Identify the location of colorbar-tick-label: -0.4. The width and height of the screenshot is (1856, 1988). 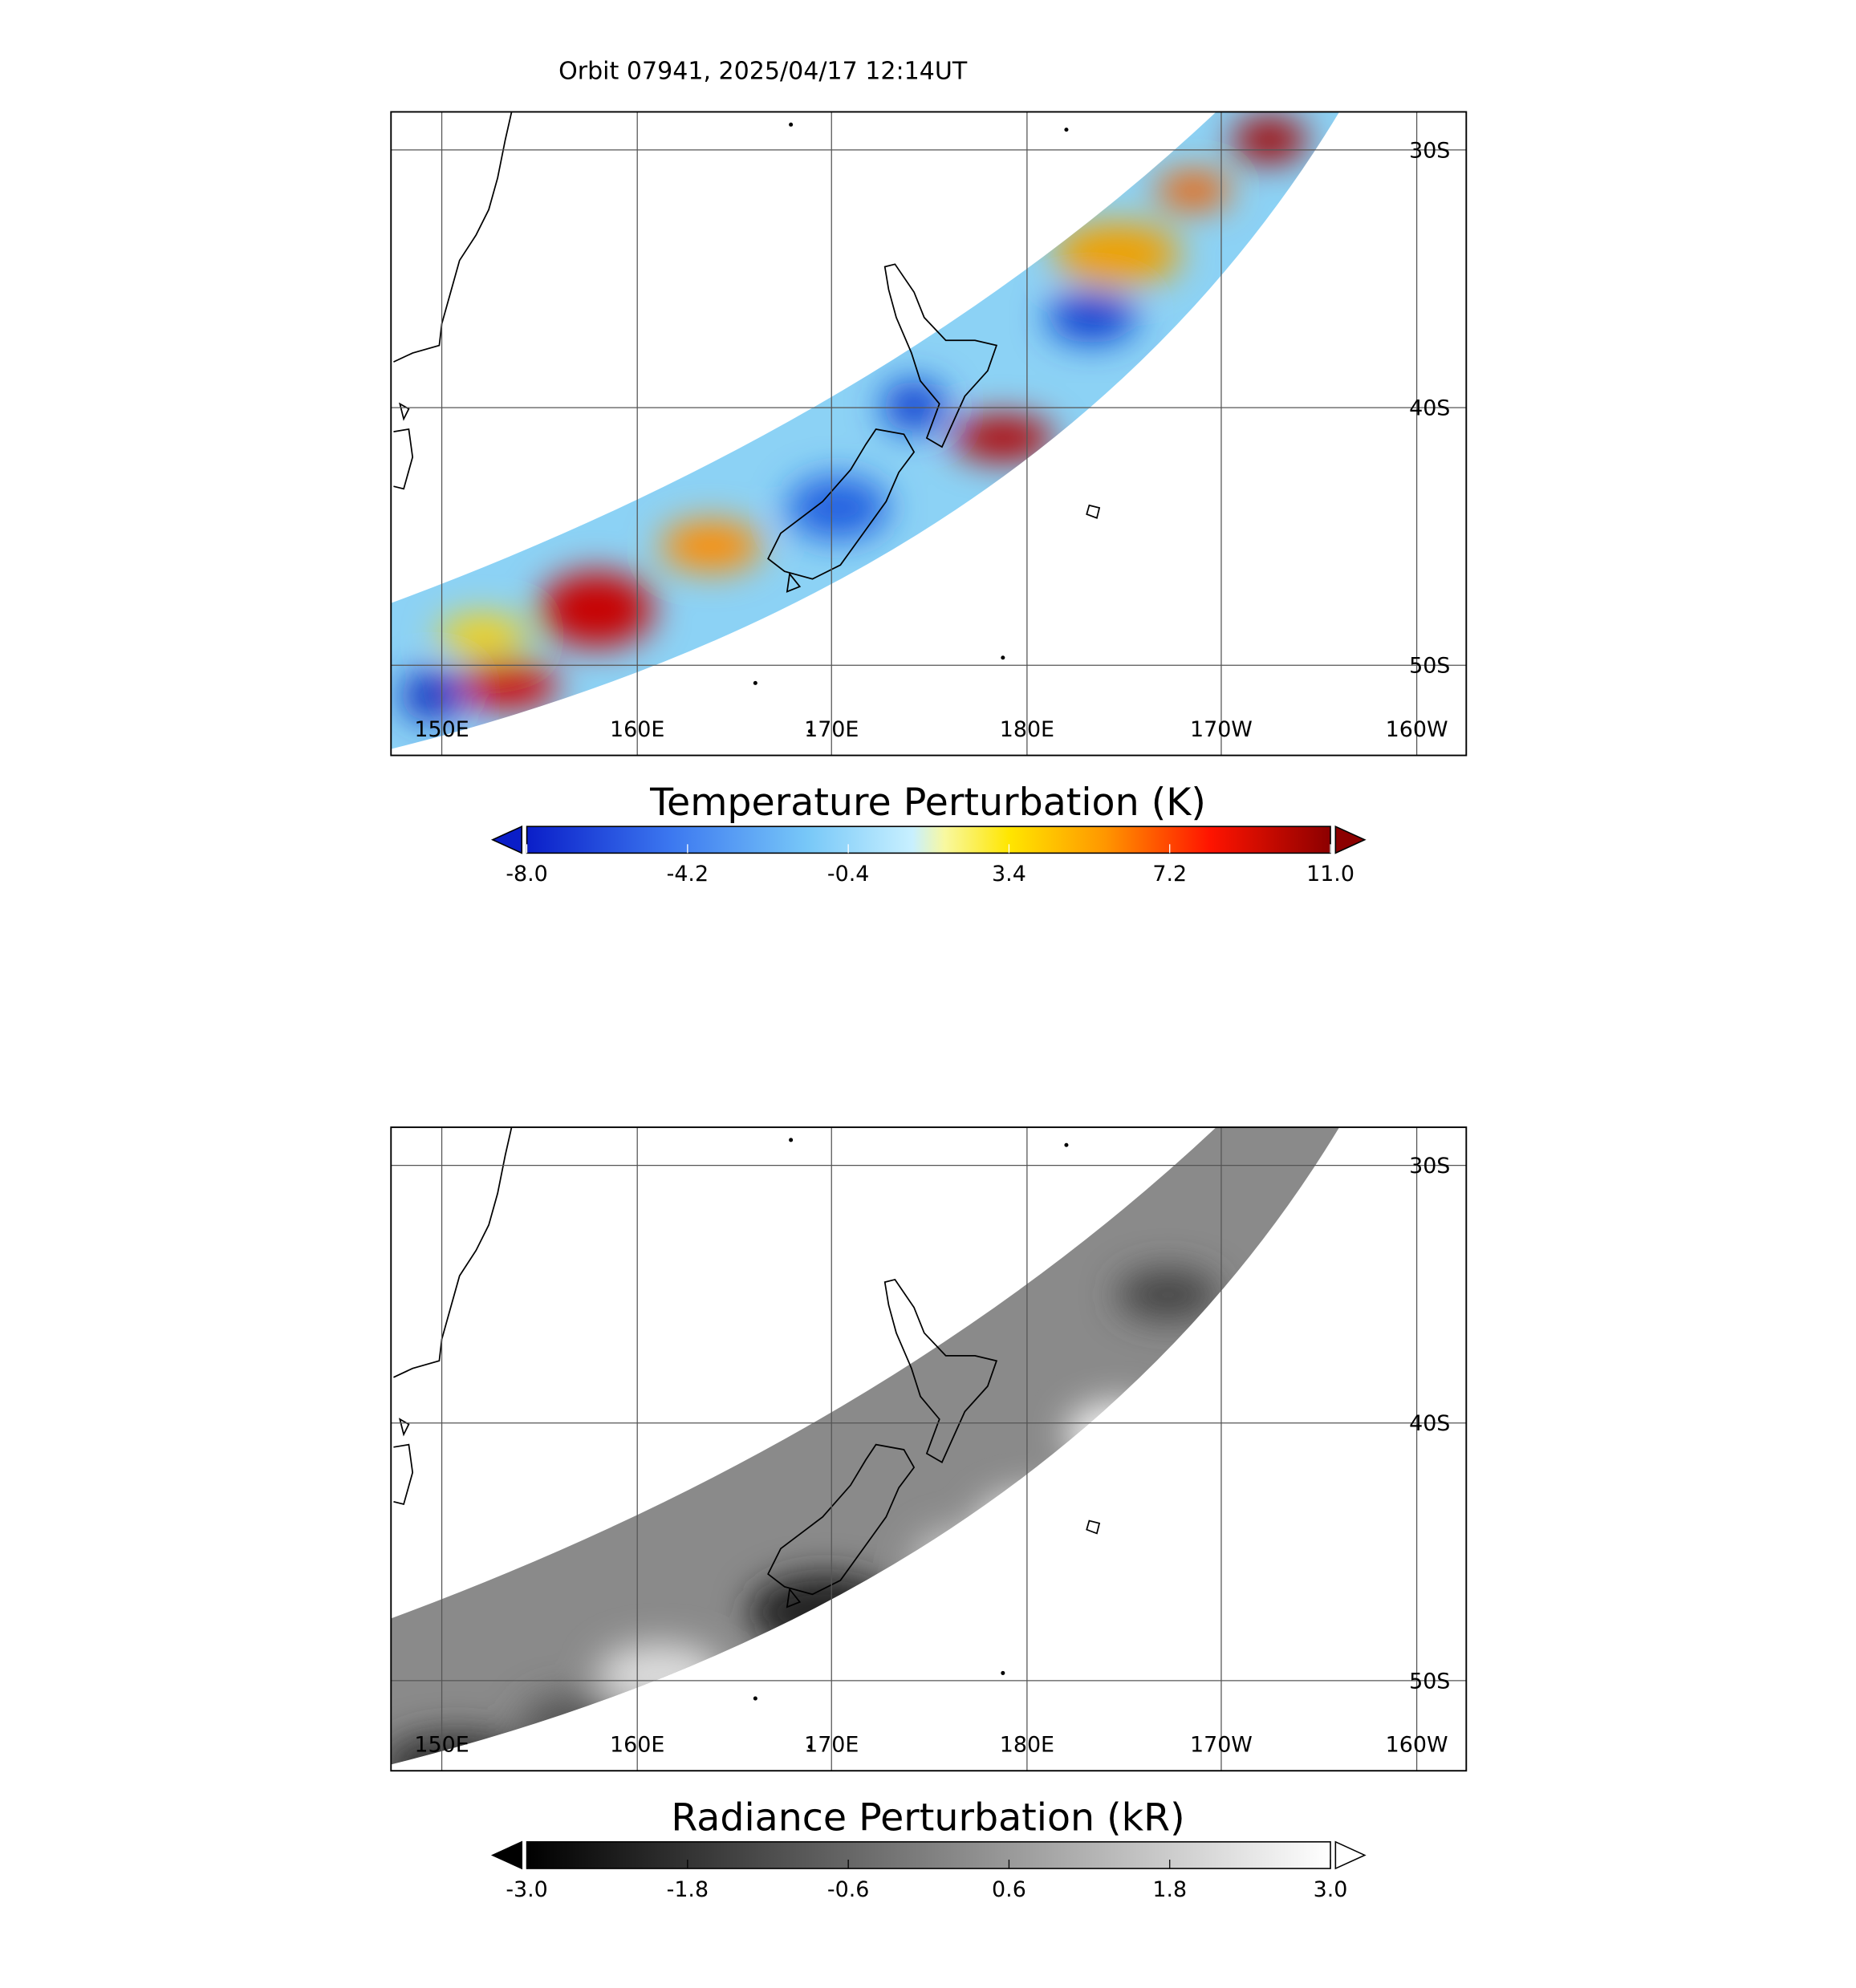
(848, 874).